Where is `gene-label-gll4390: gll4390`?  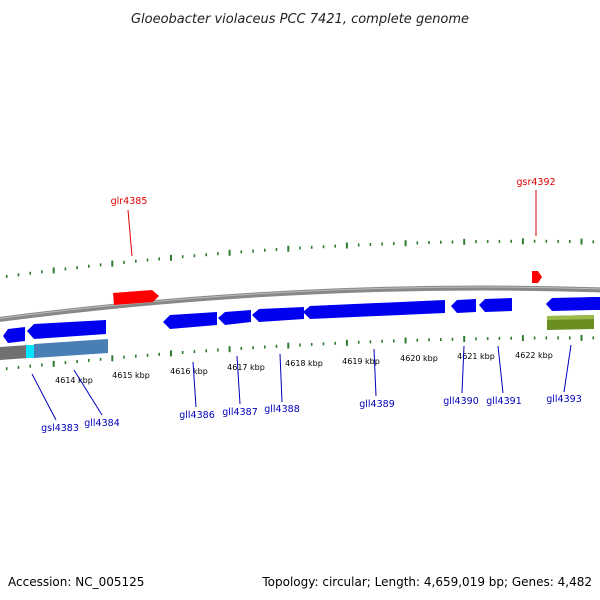
gene-label-gll4390: gll4390 is located at coordinates (461, 401).